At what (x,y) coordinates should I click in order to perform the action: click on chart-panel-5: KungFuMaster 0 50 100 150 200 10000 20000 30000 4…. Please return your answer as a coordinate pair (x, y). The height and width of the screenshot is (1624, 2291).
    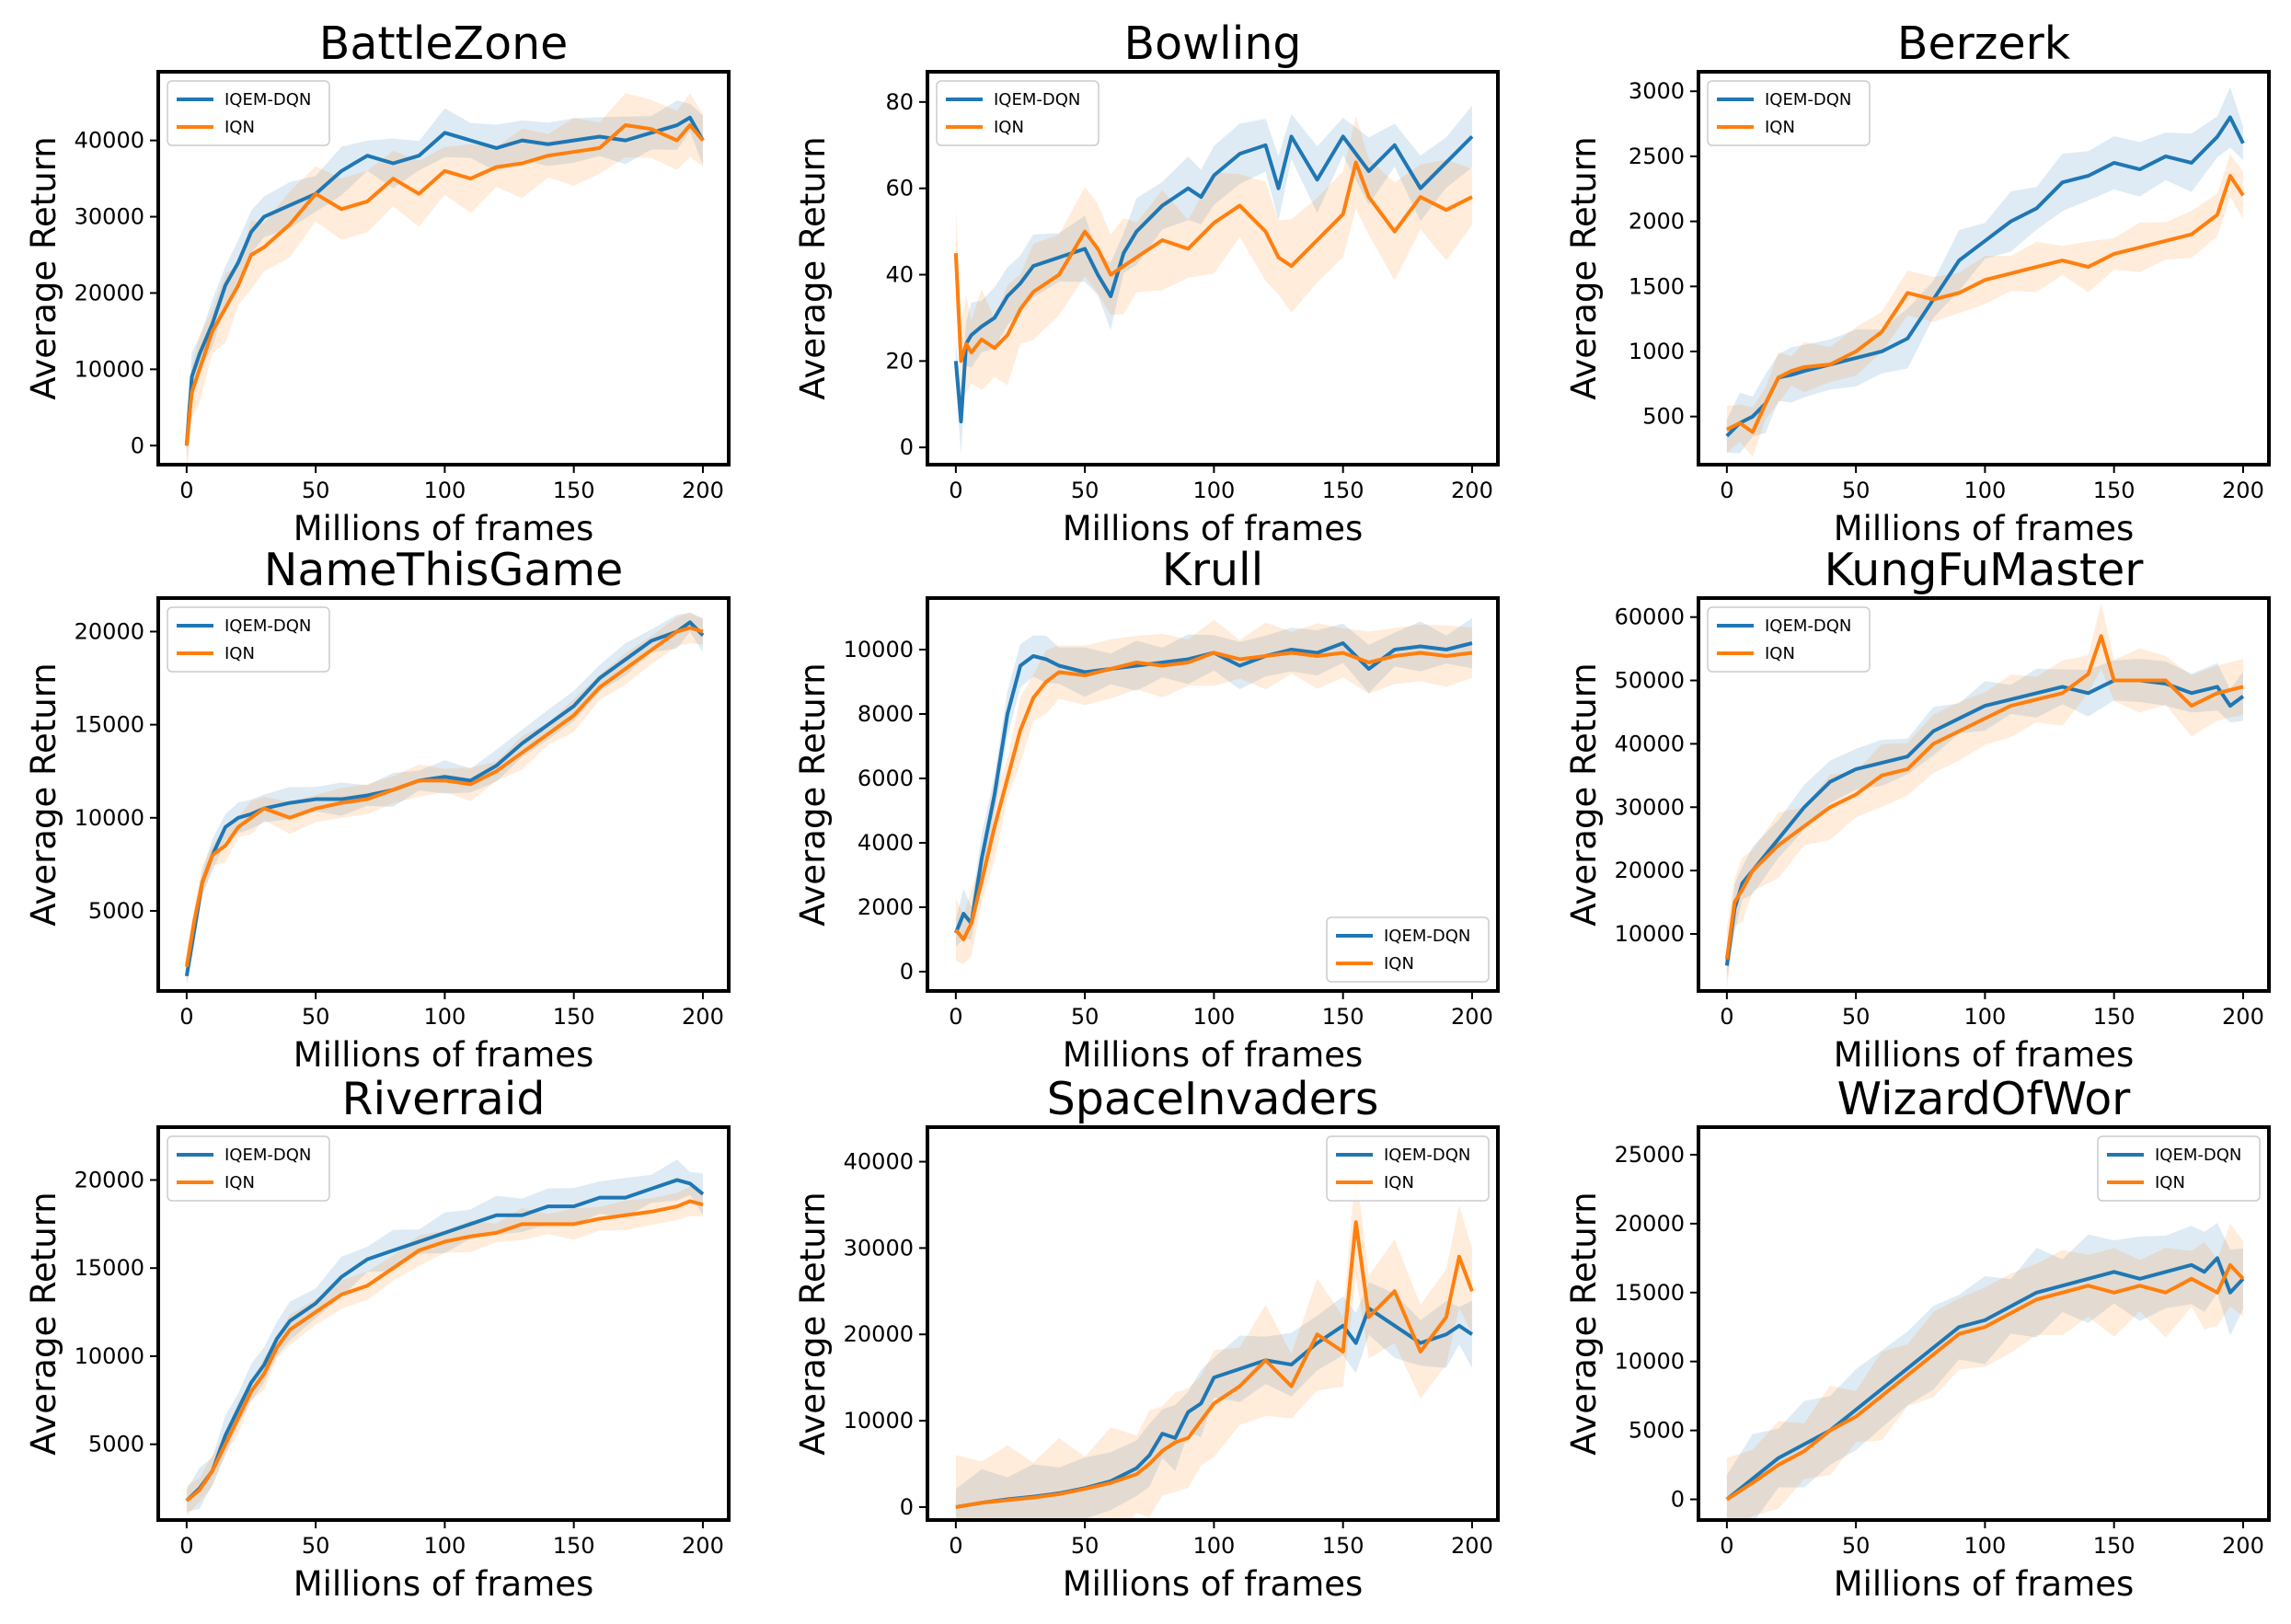
    Looking at the image, I should click on (1918, 809).